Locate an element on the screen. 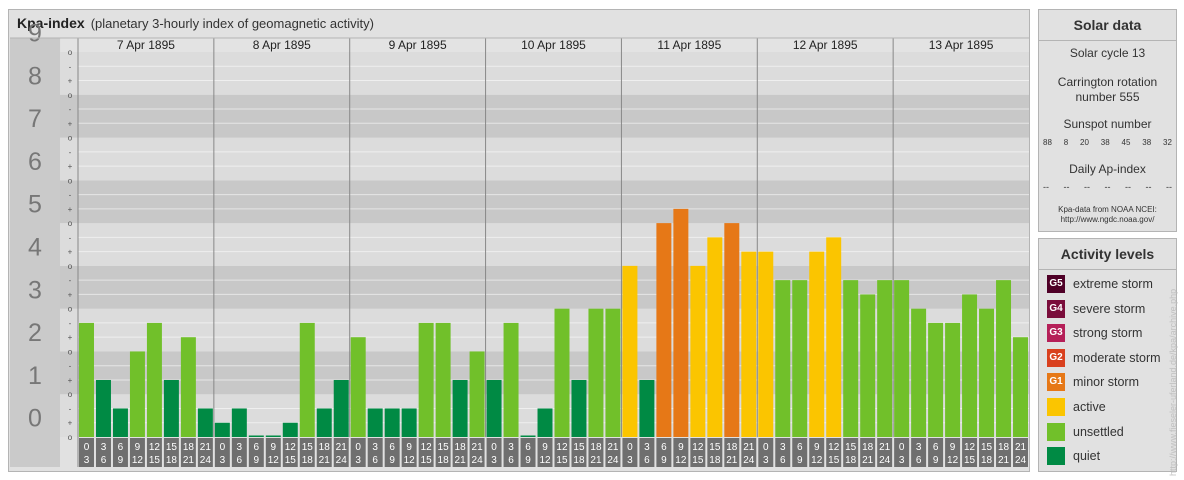 This screenshot has width=1184, height=480. legend-item-g1: G1 minor storm is located at coordinates (1093, 382).